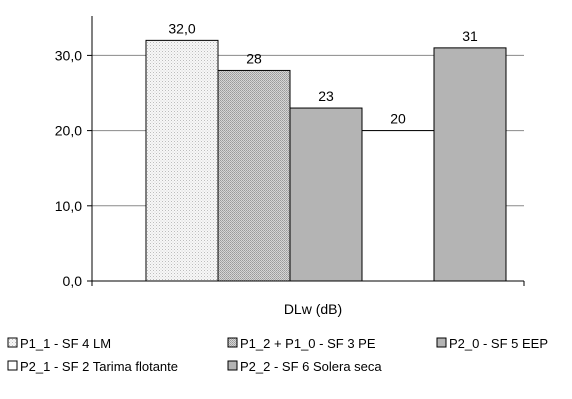 This screenshot has height=399, width=572. I want to click on data-label: 32,0, so click(181, 28).